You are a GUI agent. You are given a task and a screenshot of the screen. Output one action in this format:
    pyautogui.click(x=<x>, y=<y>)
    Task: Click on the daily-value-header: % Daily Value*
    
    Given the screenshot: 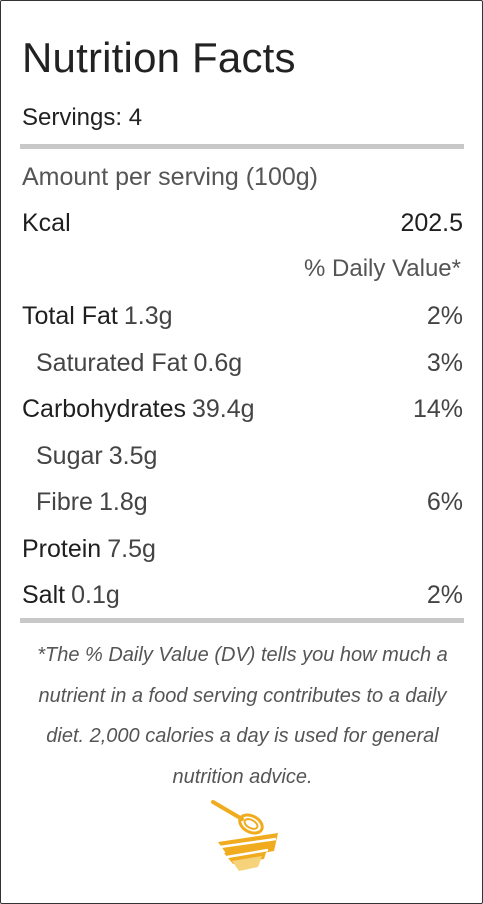 What is the action you would take?
    pyautogui.click(x=382, y=268)
    